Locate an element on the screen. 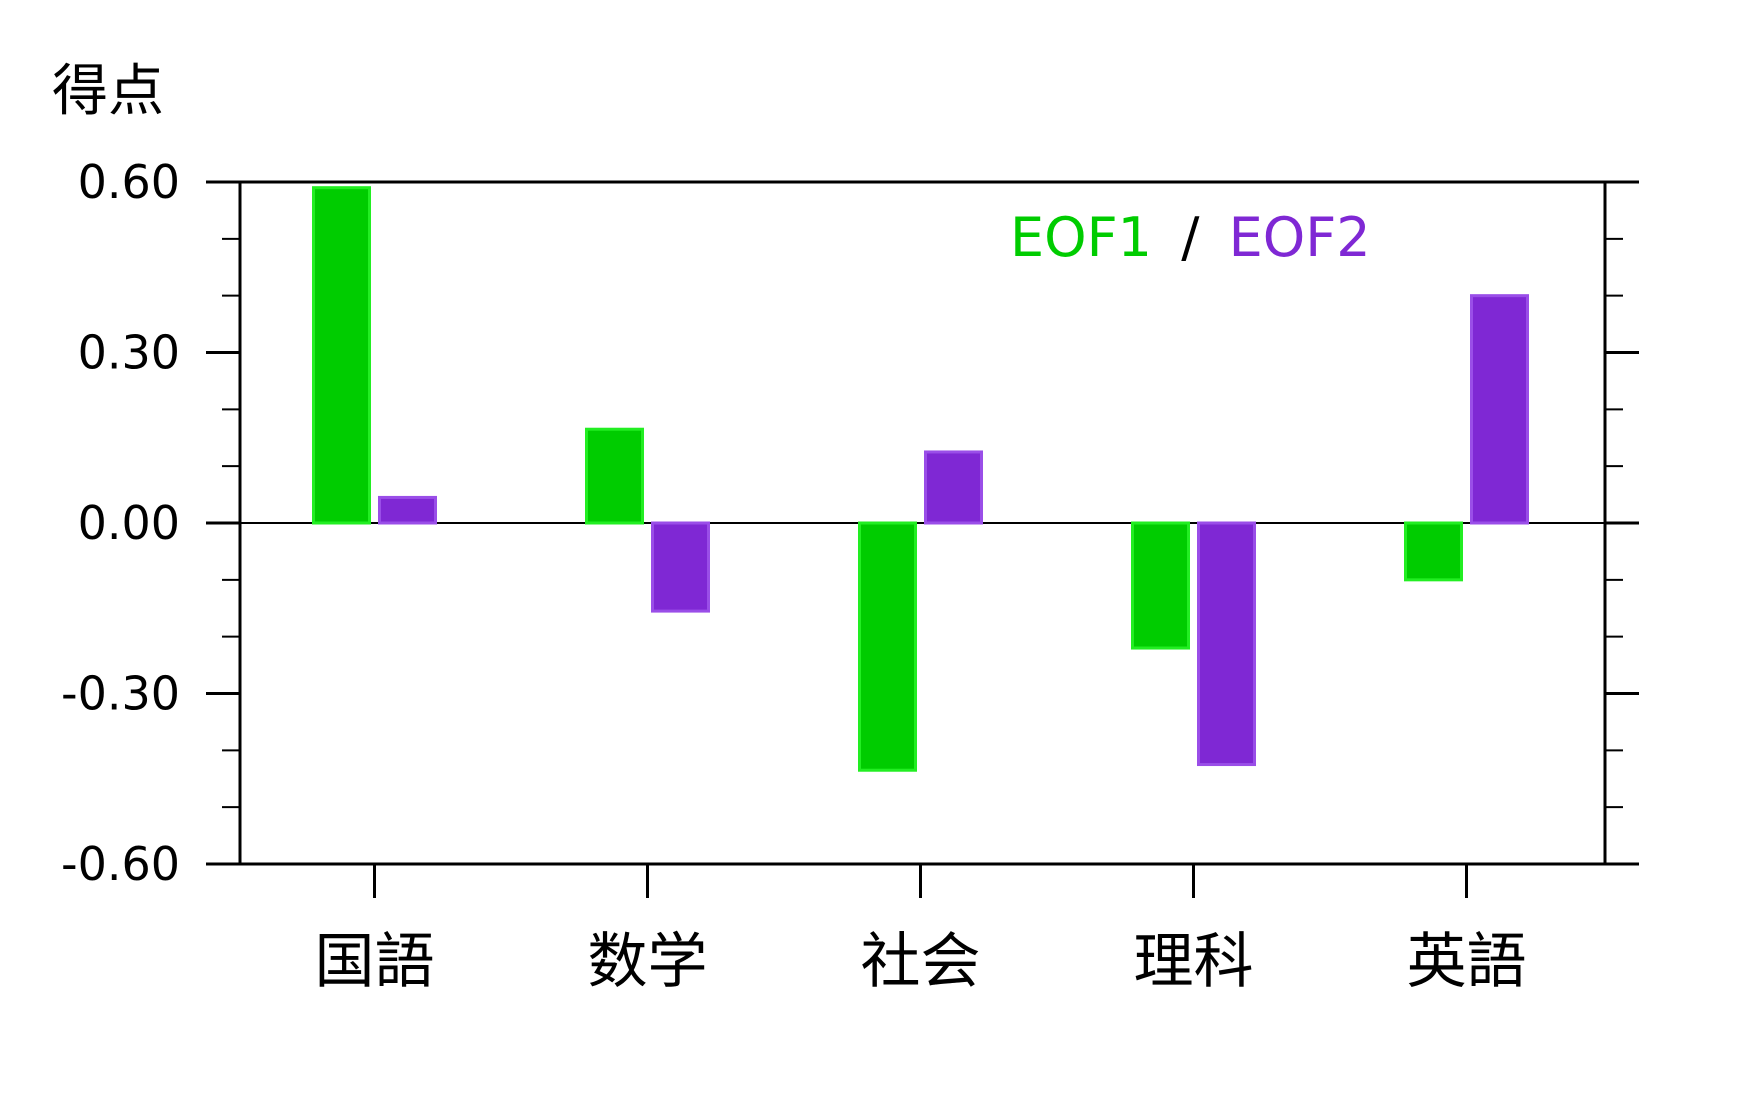 This screenshot has width=1760, height=1100. category-label: 数学 is located at coordinates (648, 962).